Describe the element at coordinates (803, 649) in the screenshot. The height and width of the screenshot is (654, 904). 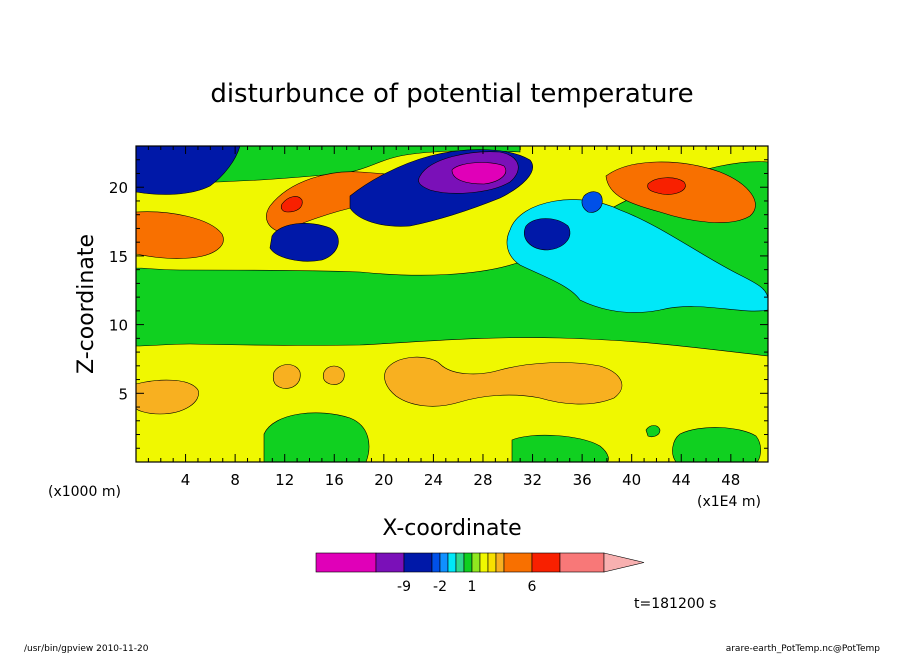
I see `footer-right: arare-earth_PotTemp.nc@PotTemp` at that location.